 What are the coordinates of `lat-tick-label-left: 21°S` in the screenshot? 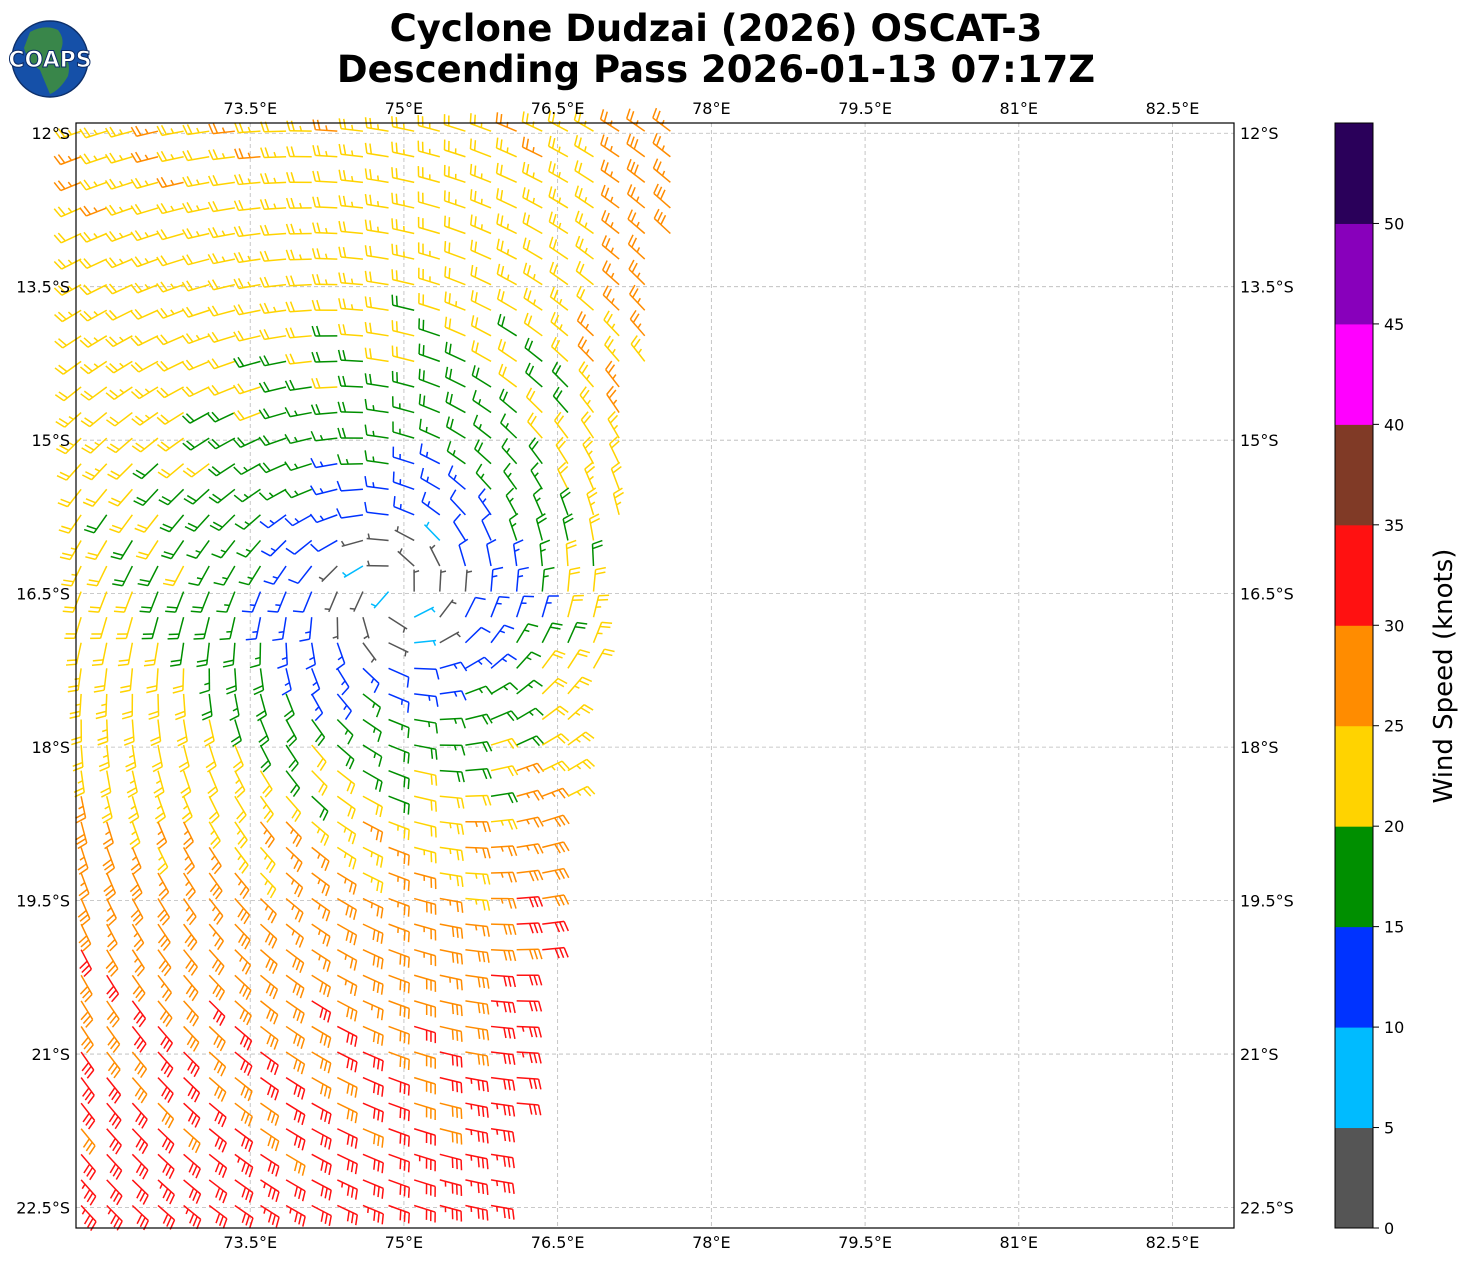 It's located at (50, 1054).